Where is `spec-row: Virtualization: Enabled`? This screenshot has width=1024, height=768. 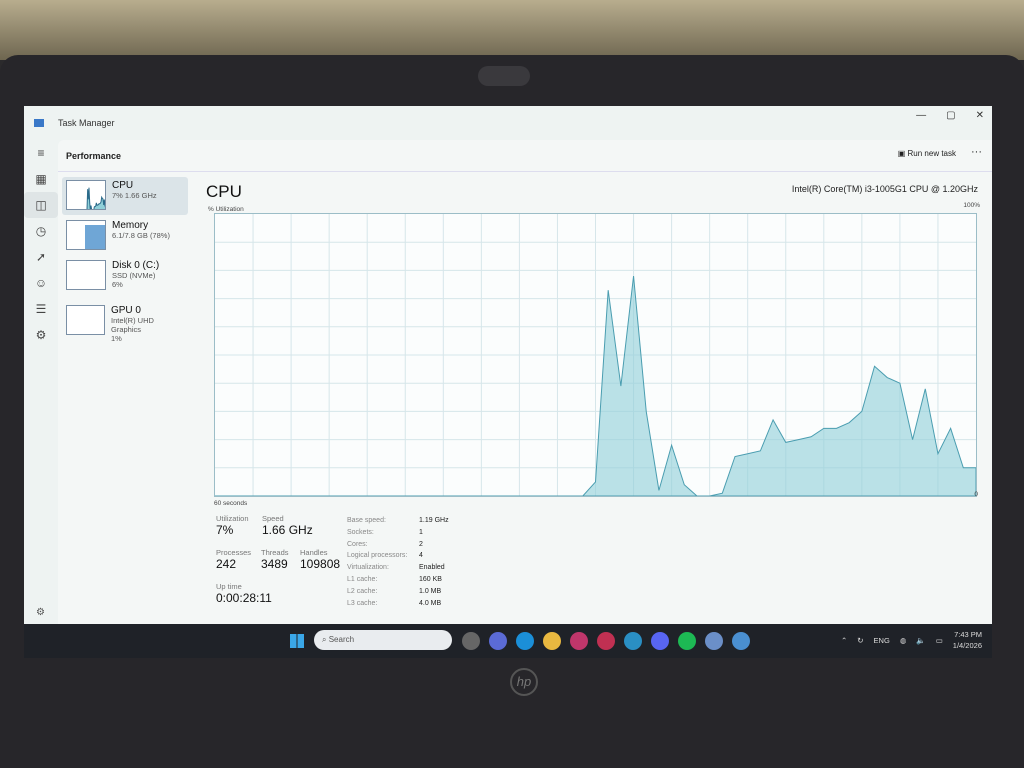 spec-row: Virtualization: Enabled is located at coordinates (398, 568).